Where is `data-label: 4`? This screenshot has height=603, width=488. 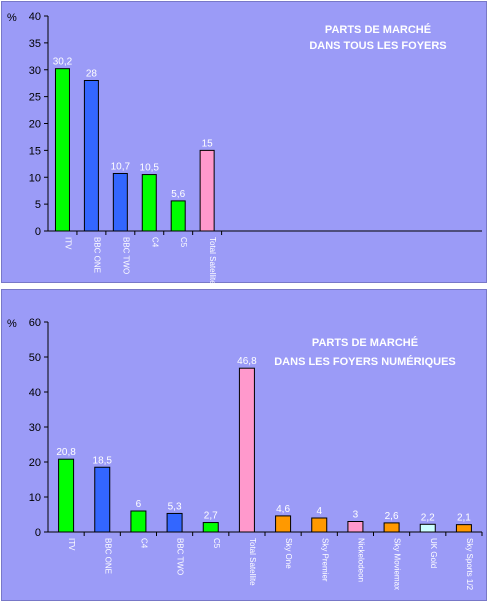
data-label: 4 is located at coordinates (319, 511).